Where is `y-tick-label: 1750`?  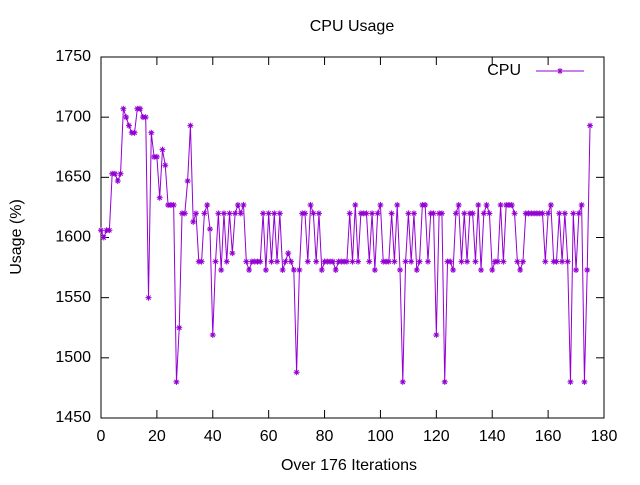 y-tick-label: 1750 is located at coordinates (73, 56).